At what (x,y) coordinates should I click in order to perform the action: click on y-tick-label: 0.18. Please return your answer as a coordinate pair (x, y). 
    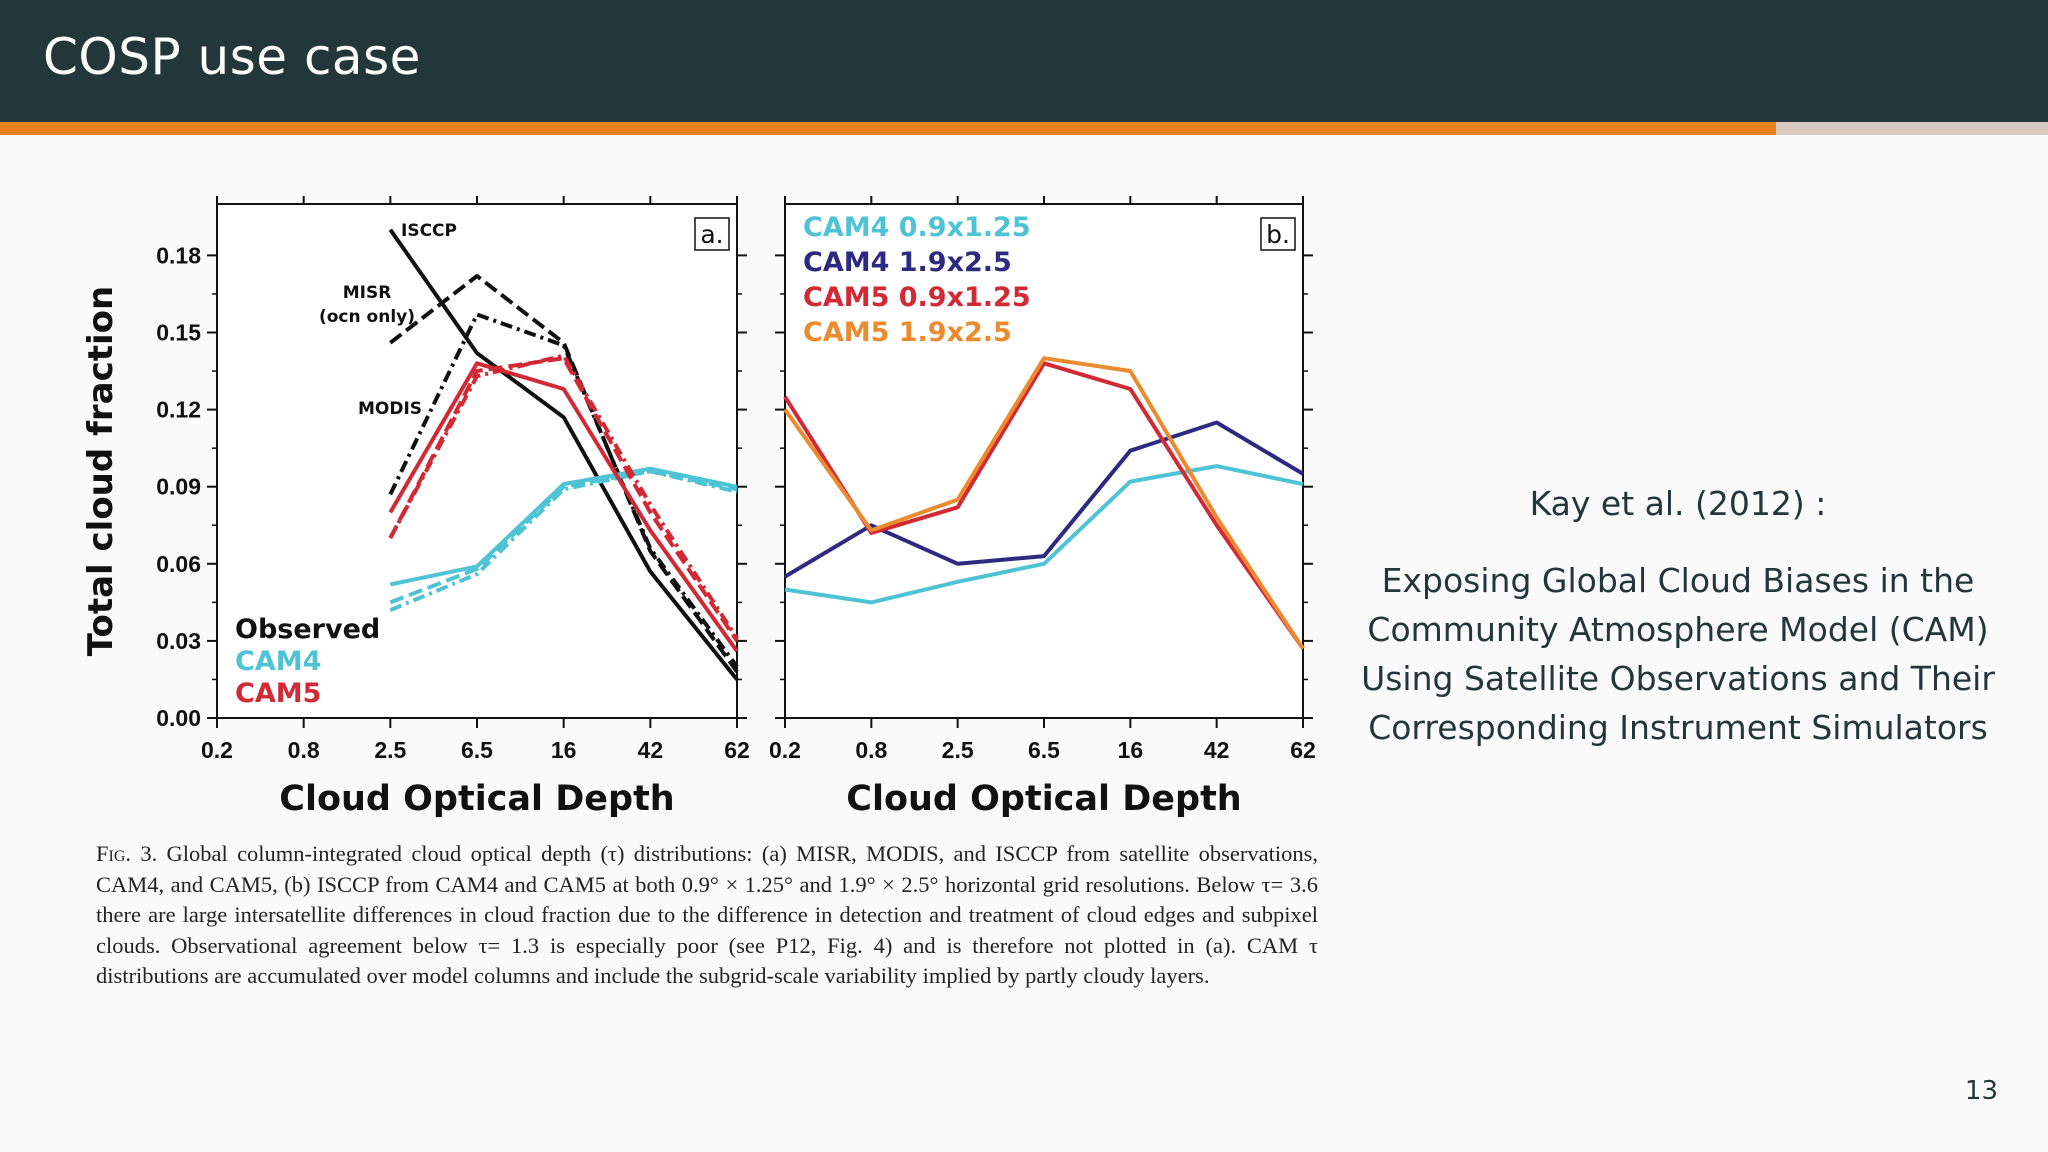
    Looking at the image, I should click on (178, 255).